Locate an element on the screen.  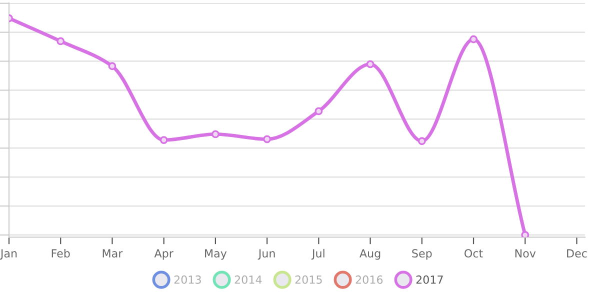
x-tick-label: Nov is located at coordinates (525, 253).